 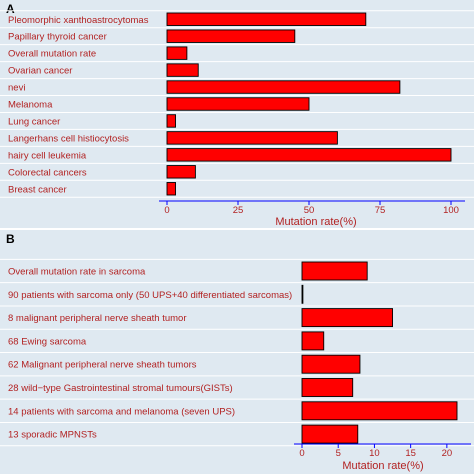 I want to click on category-label: Papillary thyroid cancer, so click(x=57, y=37).